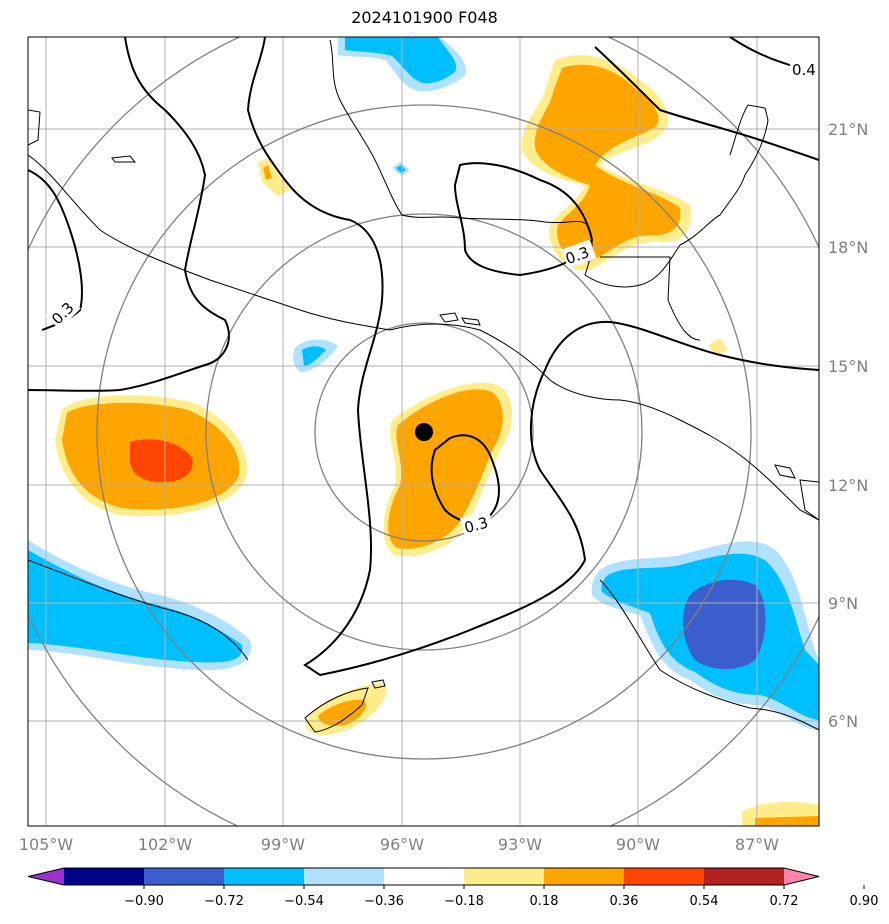 Image resolution: width=889 pixels, height=924 pixels. What do you see at coordinates (864, 901) in the screenshot?
I see `colorbar-tick-label: 0.90` at bounding box center [864, 901].